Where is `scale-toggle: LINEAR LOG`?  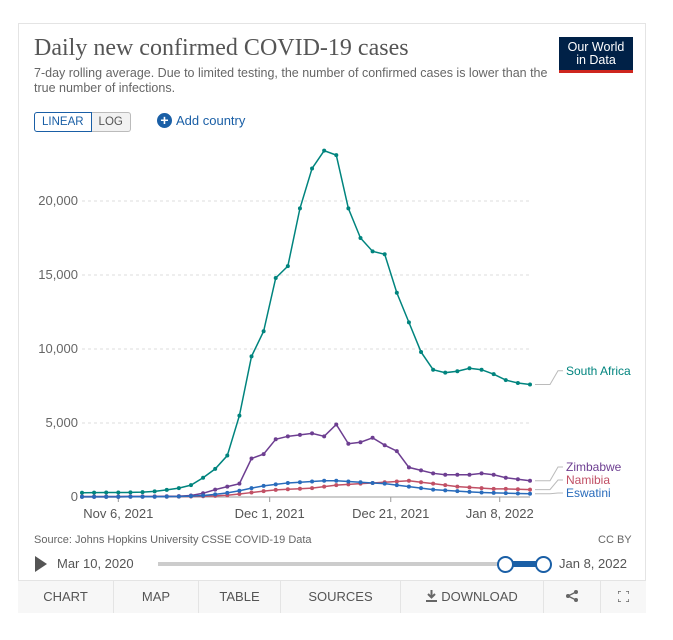
scale-toggle: LINEAR LOG is located at coordinates (82, 122).